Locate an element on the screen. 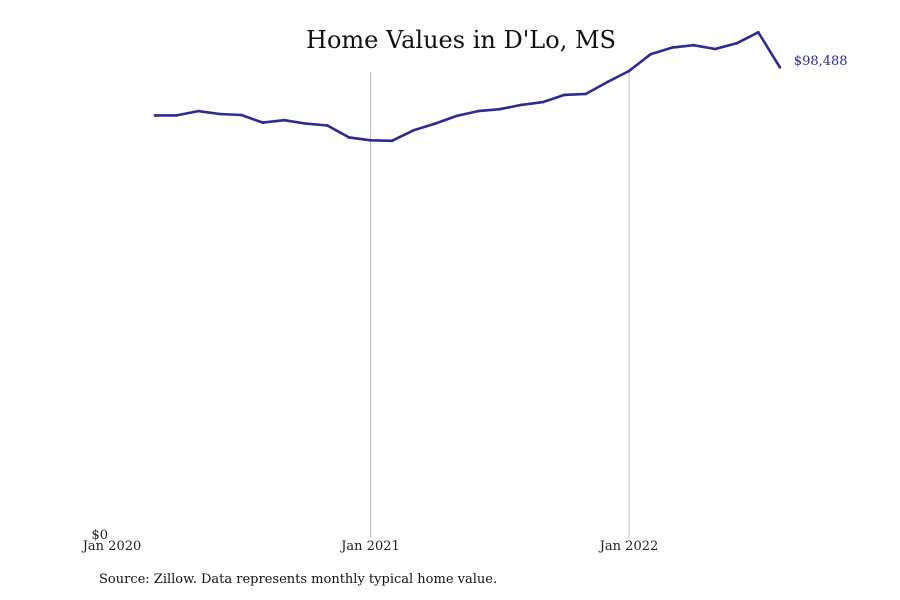 This screenshot has width=900, height=600. series-layer is located at coordinates (467, 86).